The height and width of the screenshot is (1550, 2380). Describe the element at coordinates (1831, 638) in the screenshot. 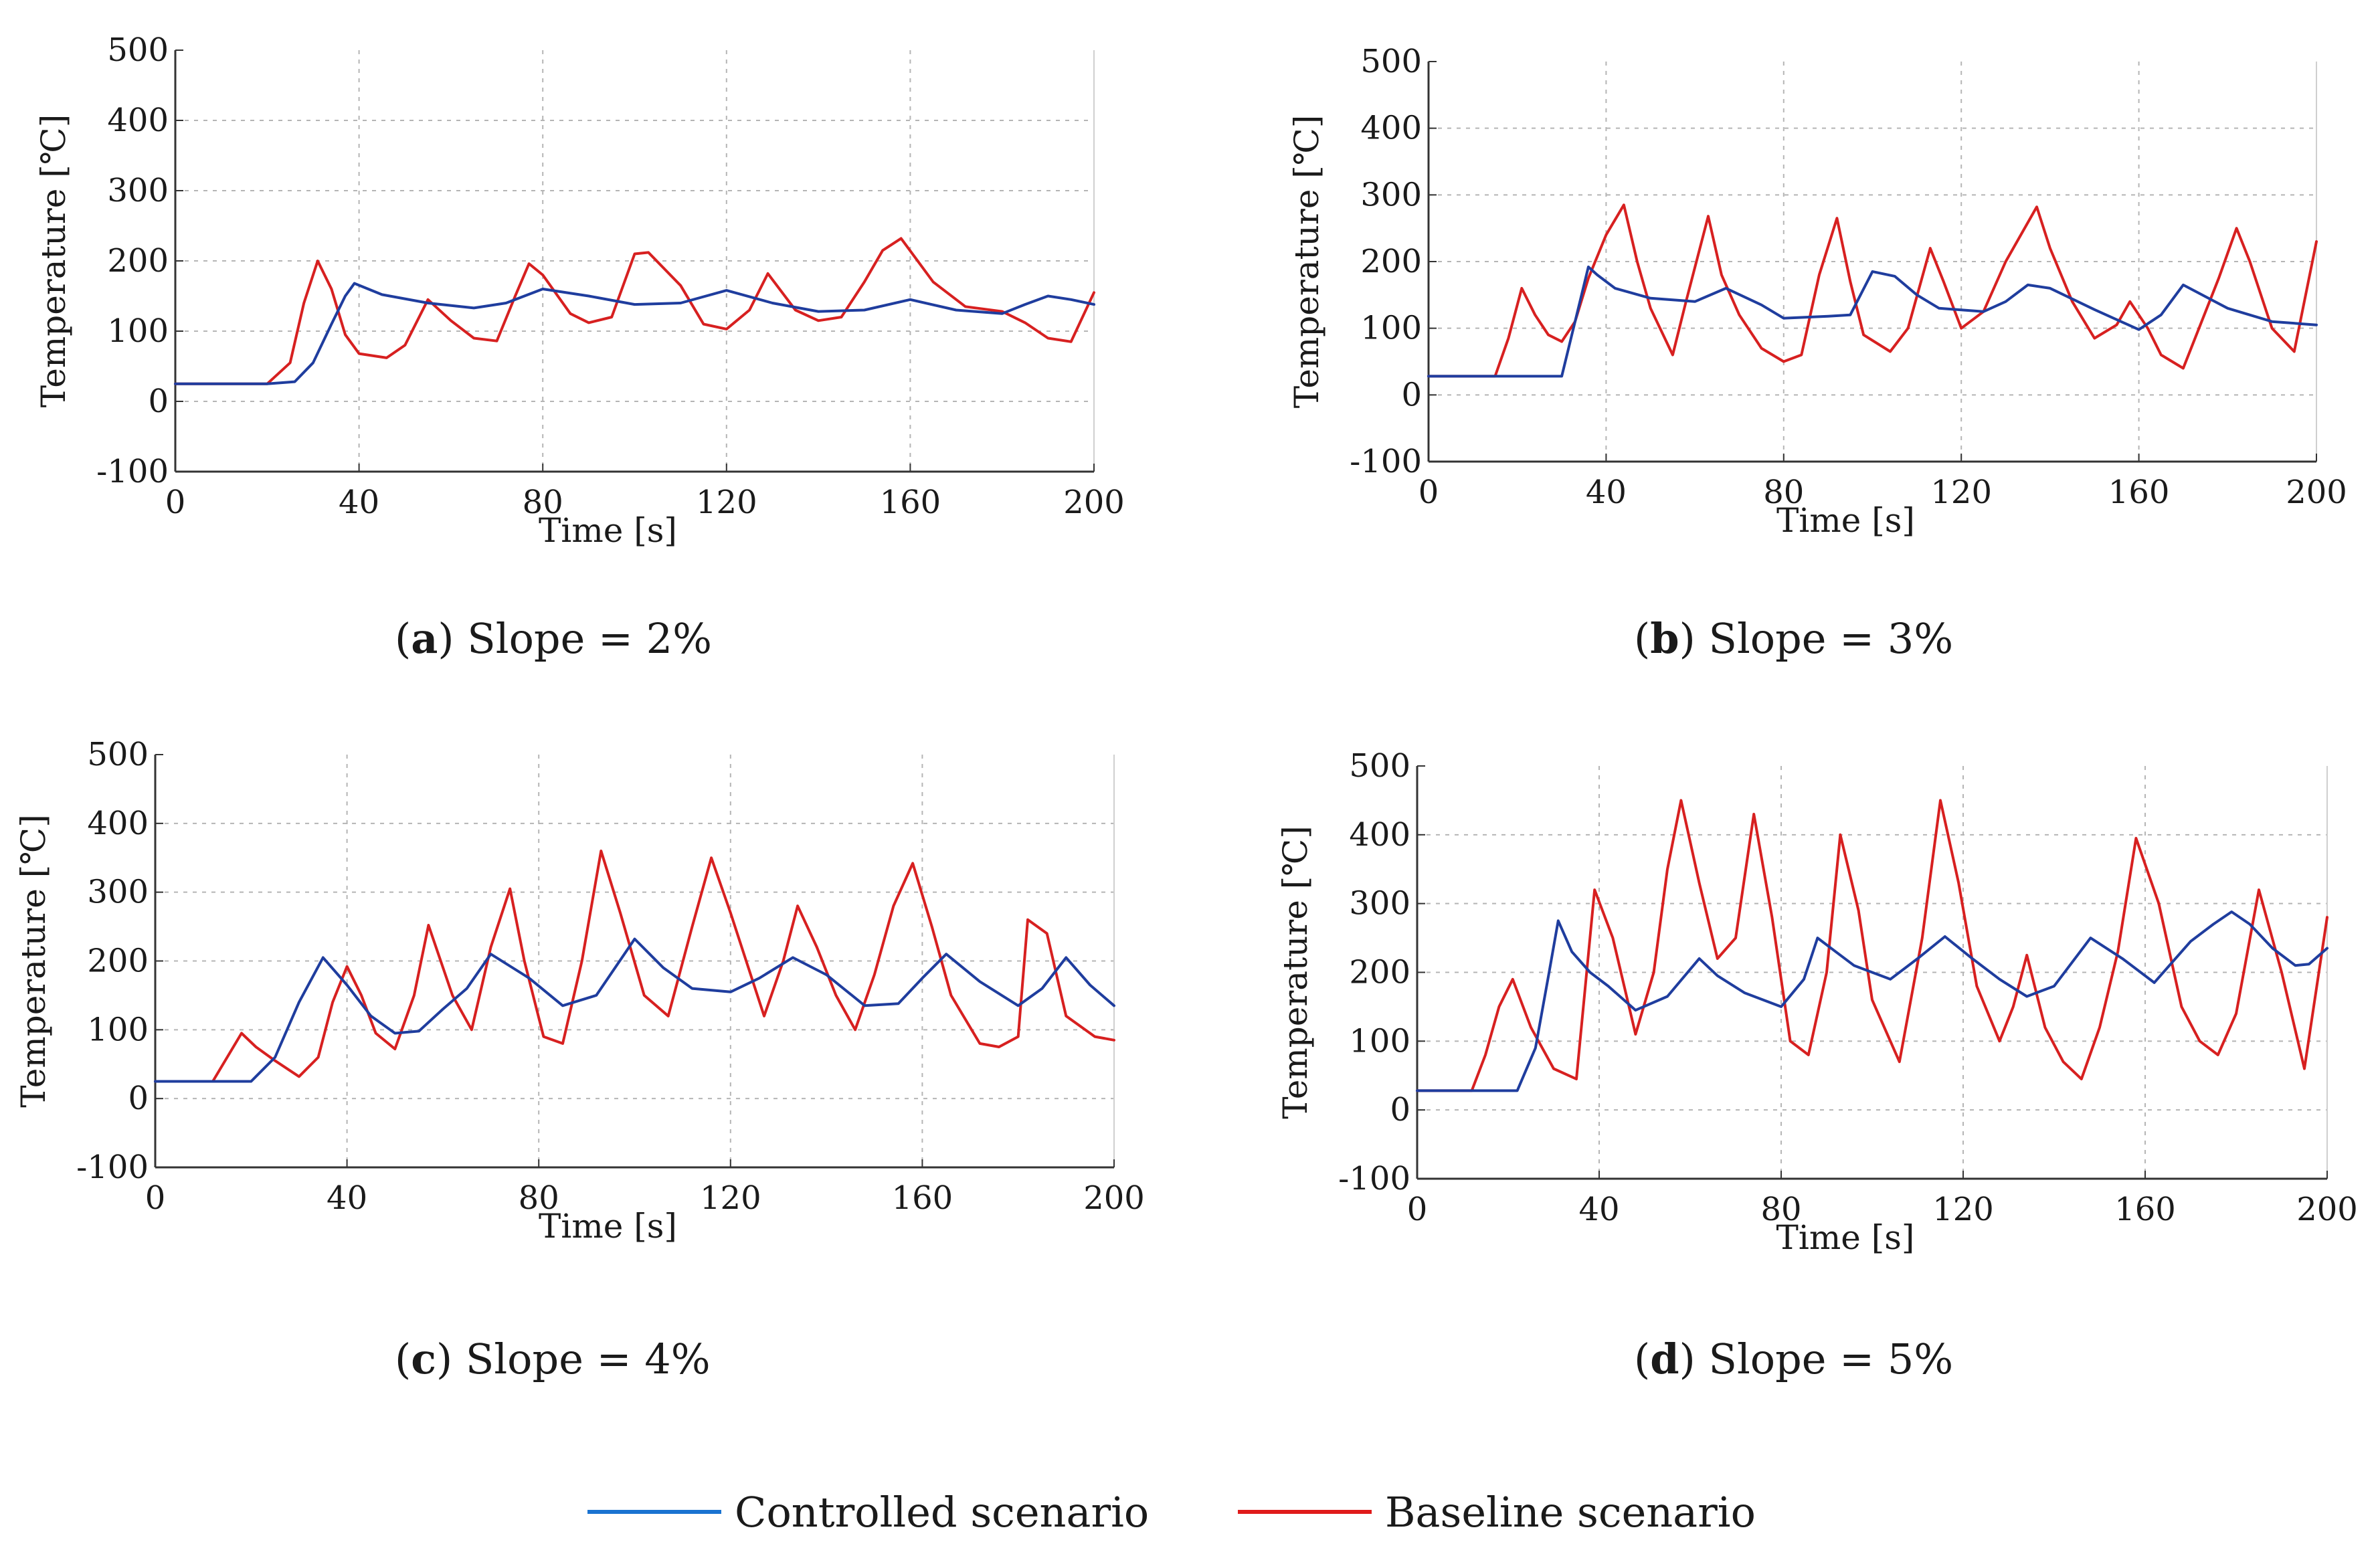

I see `caption-text: Slope = 3%` at that location.